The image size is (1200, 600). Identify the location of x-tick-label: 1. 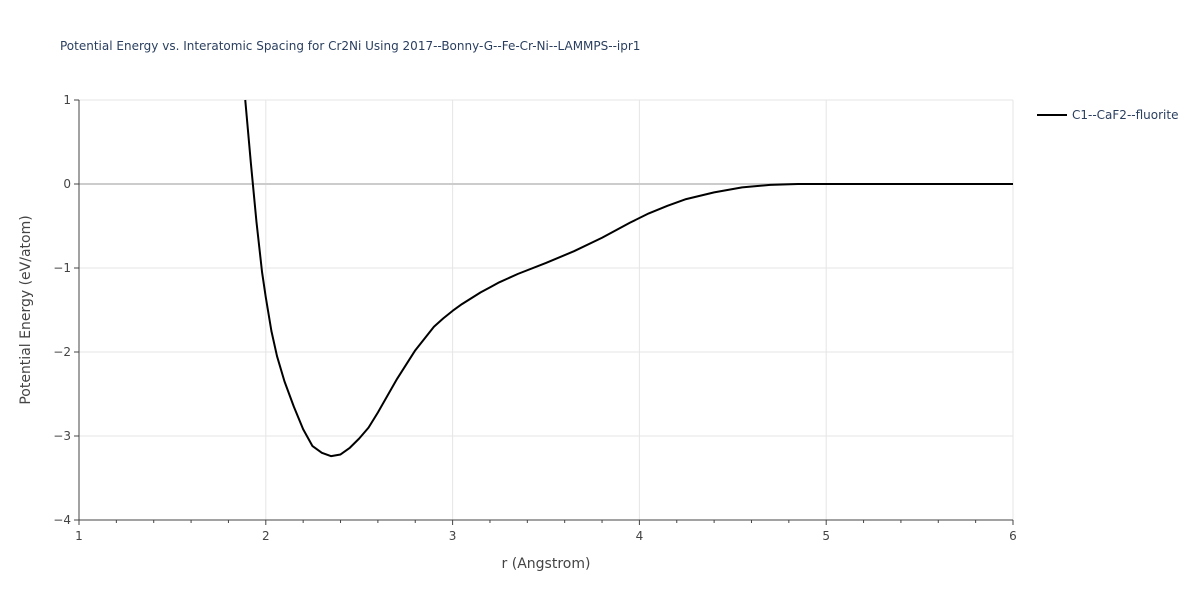
(79, 536).